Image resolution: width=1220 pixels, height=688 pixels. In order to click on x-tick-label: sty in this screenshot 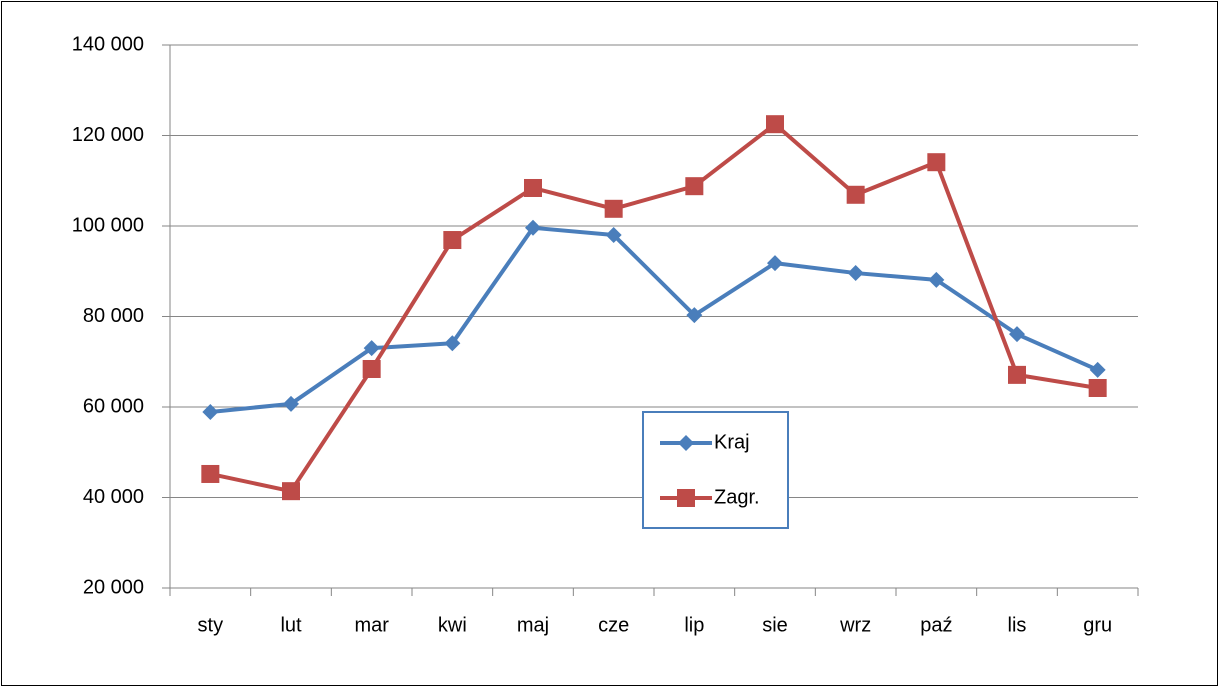, I will do `click(211, 625)`.